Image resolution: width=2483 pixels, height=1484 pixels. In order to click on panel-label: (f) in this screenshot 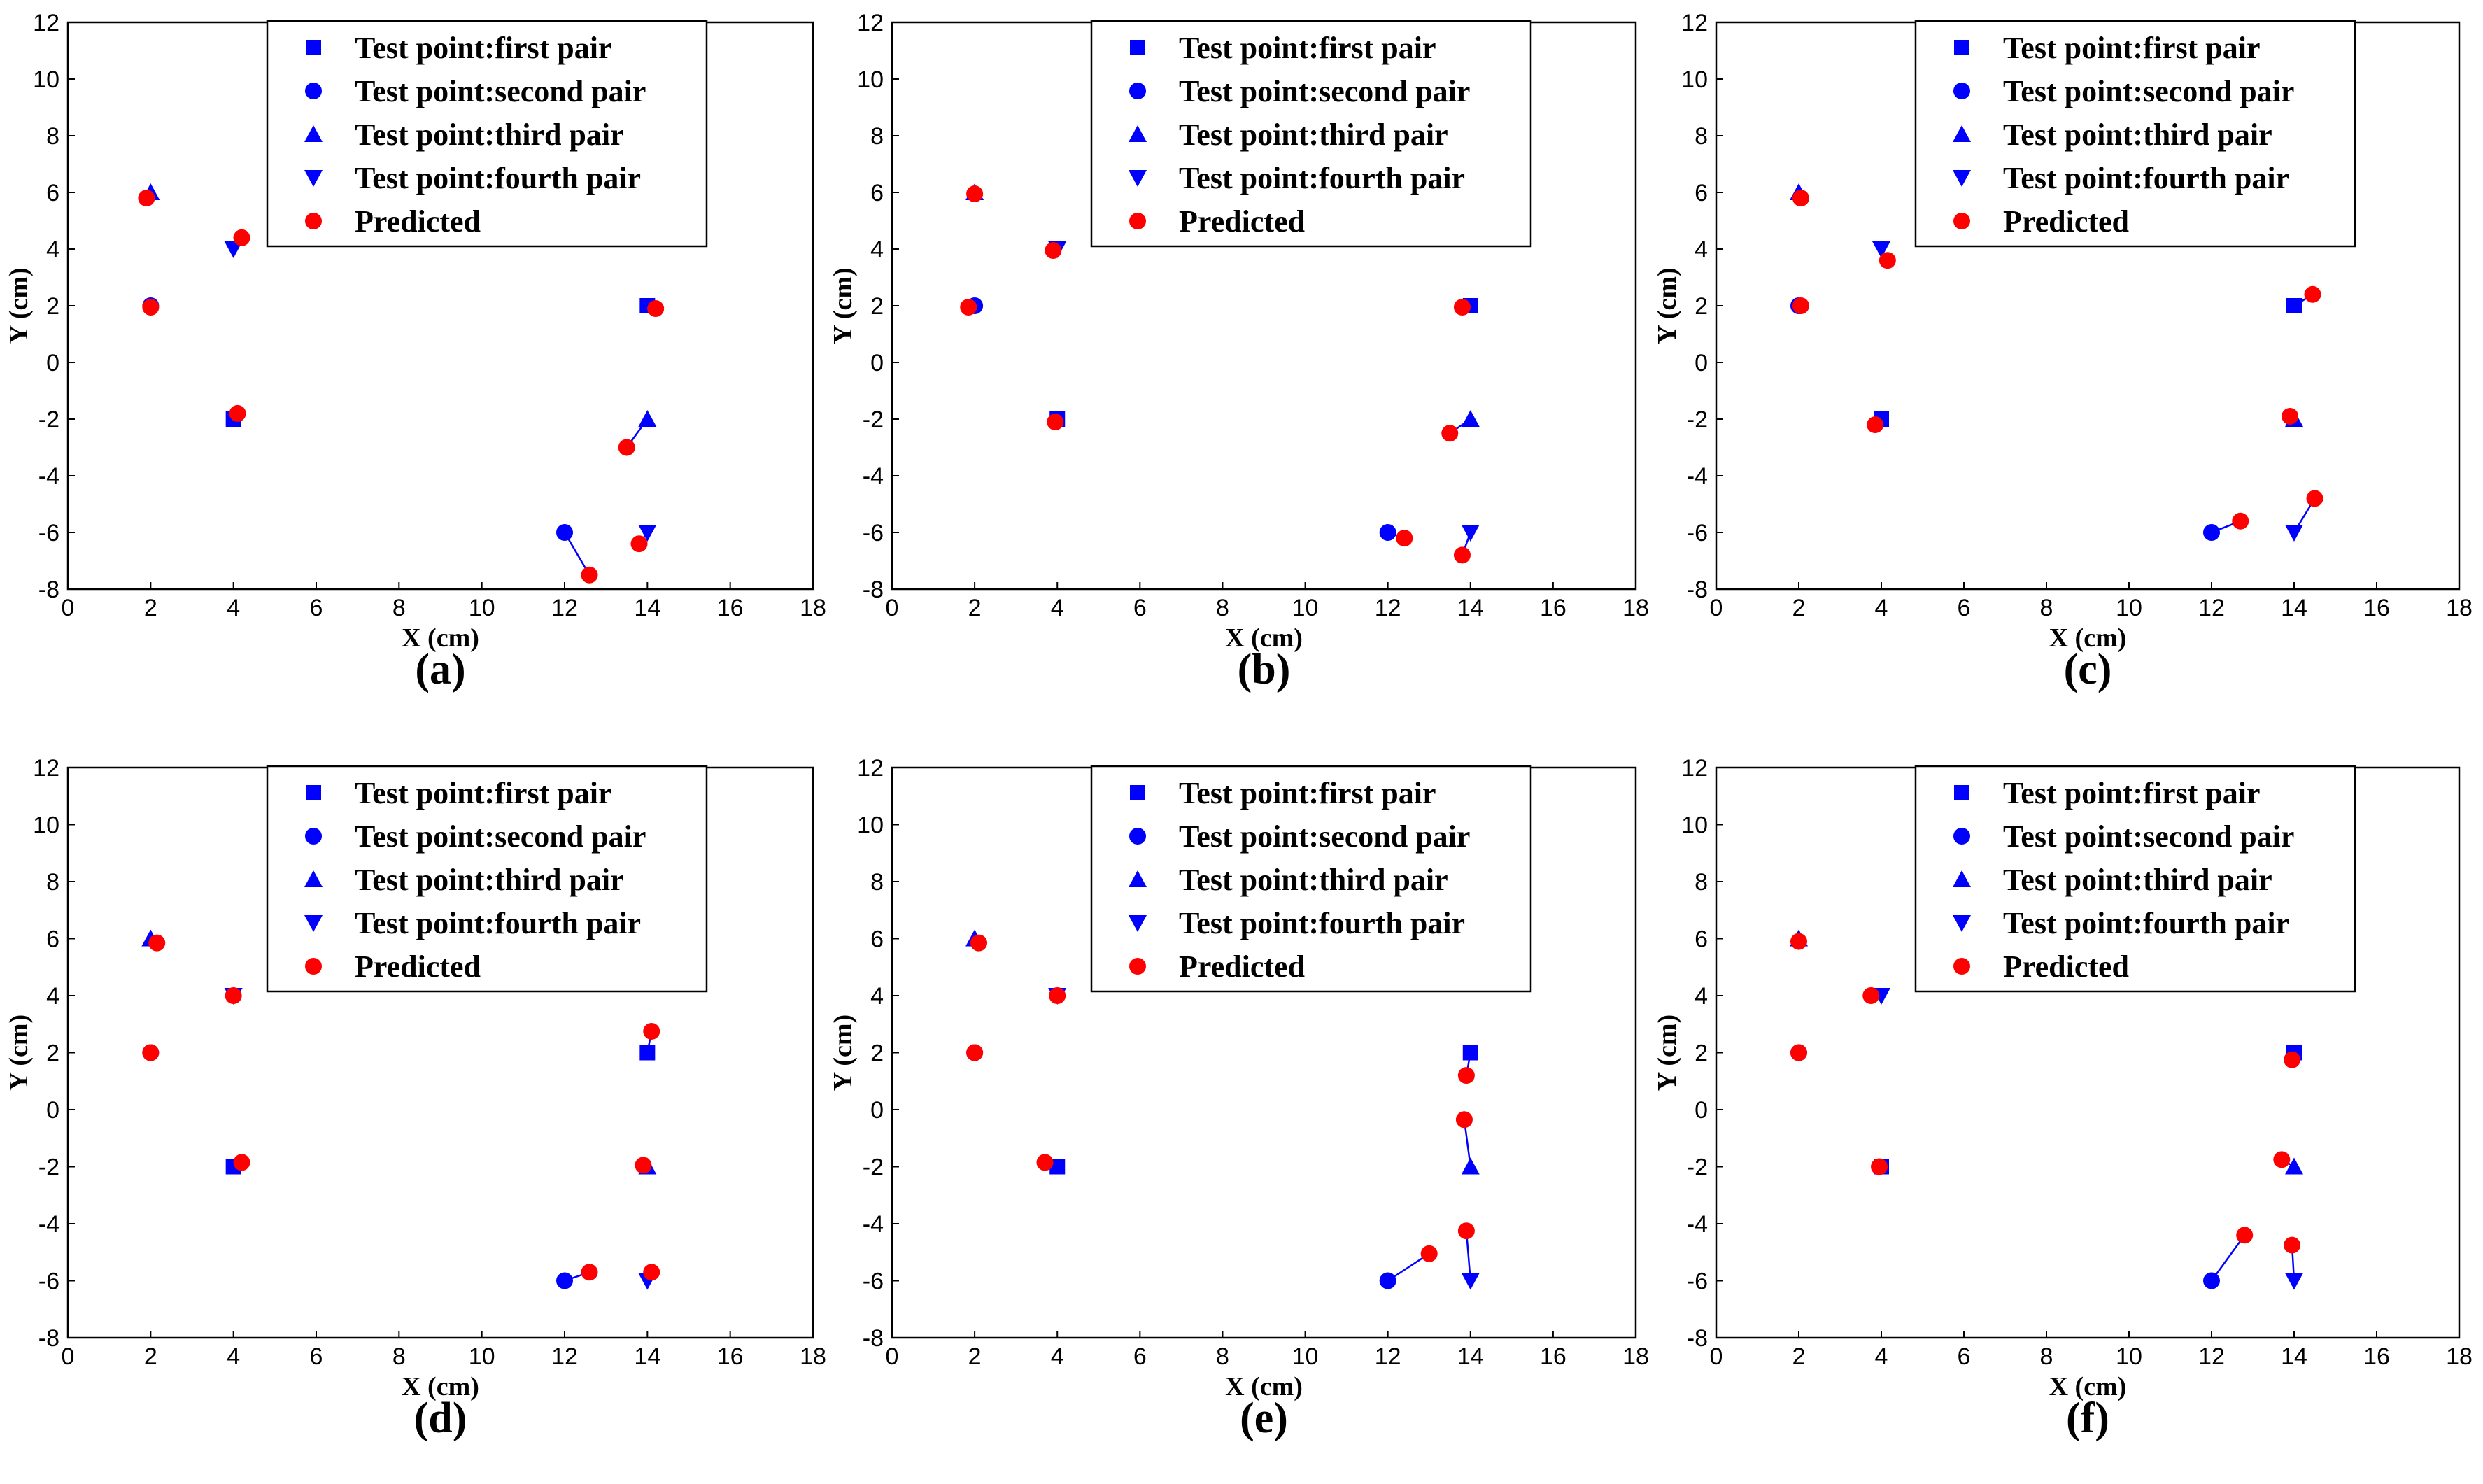, I will do `click(2087, 1418)`.